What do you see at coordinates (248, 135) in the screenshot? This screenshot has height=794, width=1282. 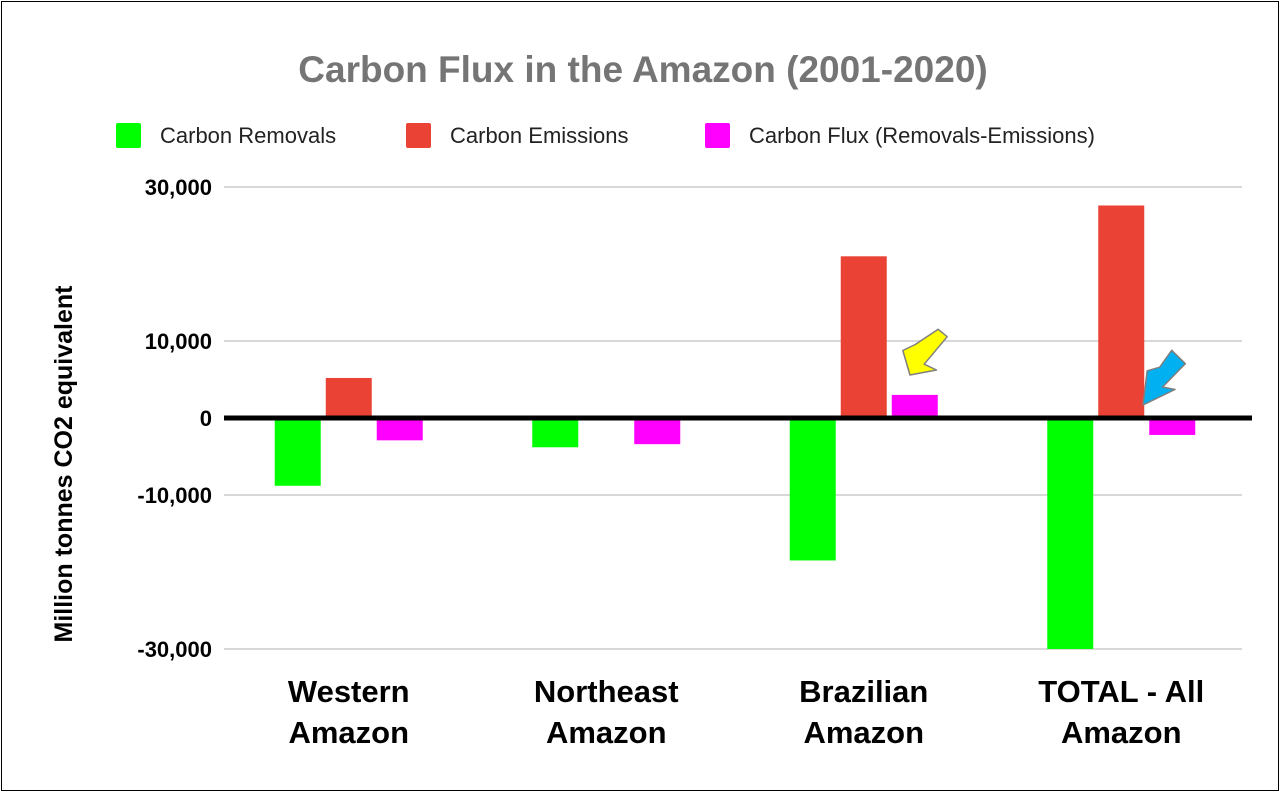 I see `legend-label-carbon-removals: Carbon Removals` at bounding box center [248, 135].